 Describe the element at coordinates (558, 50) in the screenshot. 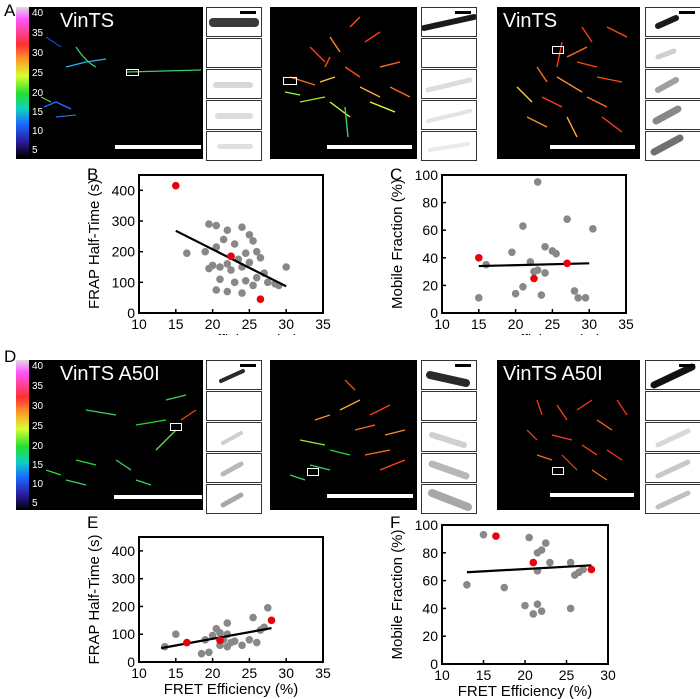

I see `roi-box-a3` at that location.